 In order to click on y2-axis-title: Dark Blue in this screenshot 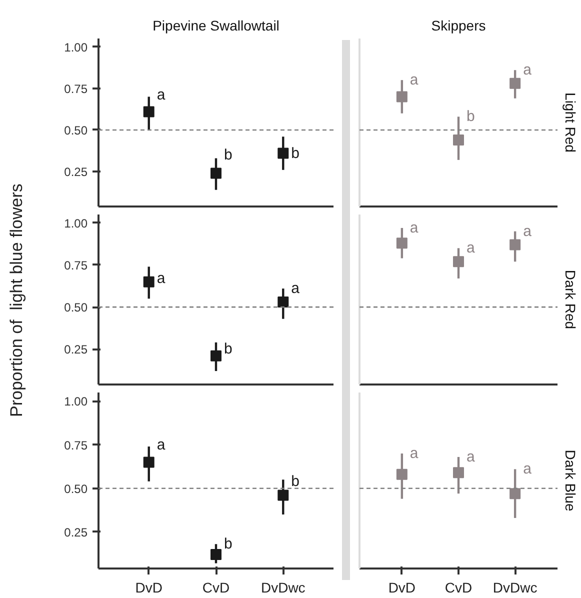, I will do `click(570, 481)`.